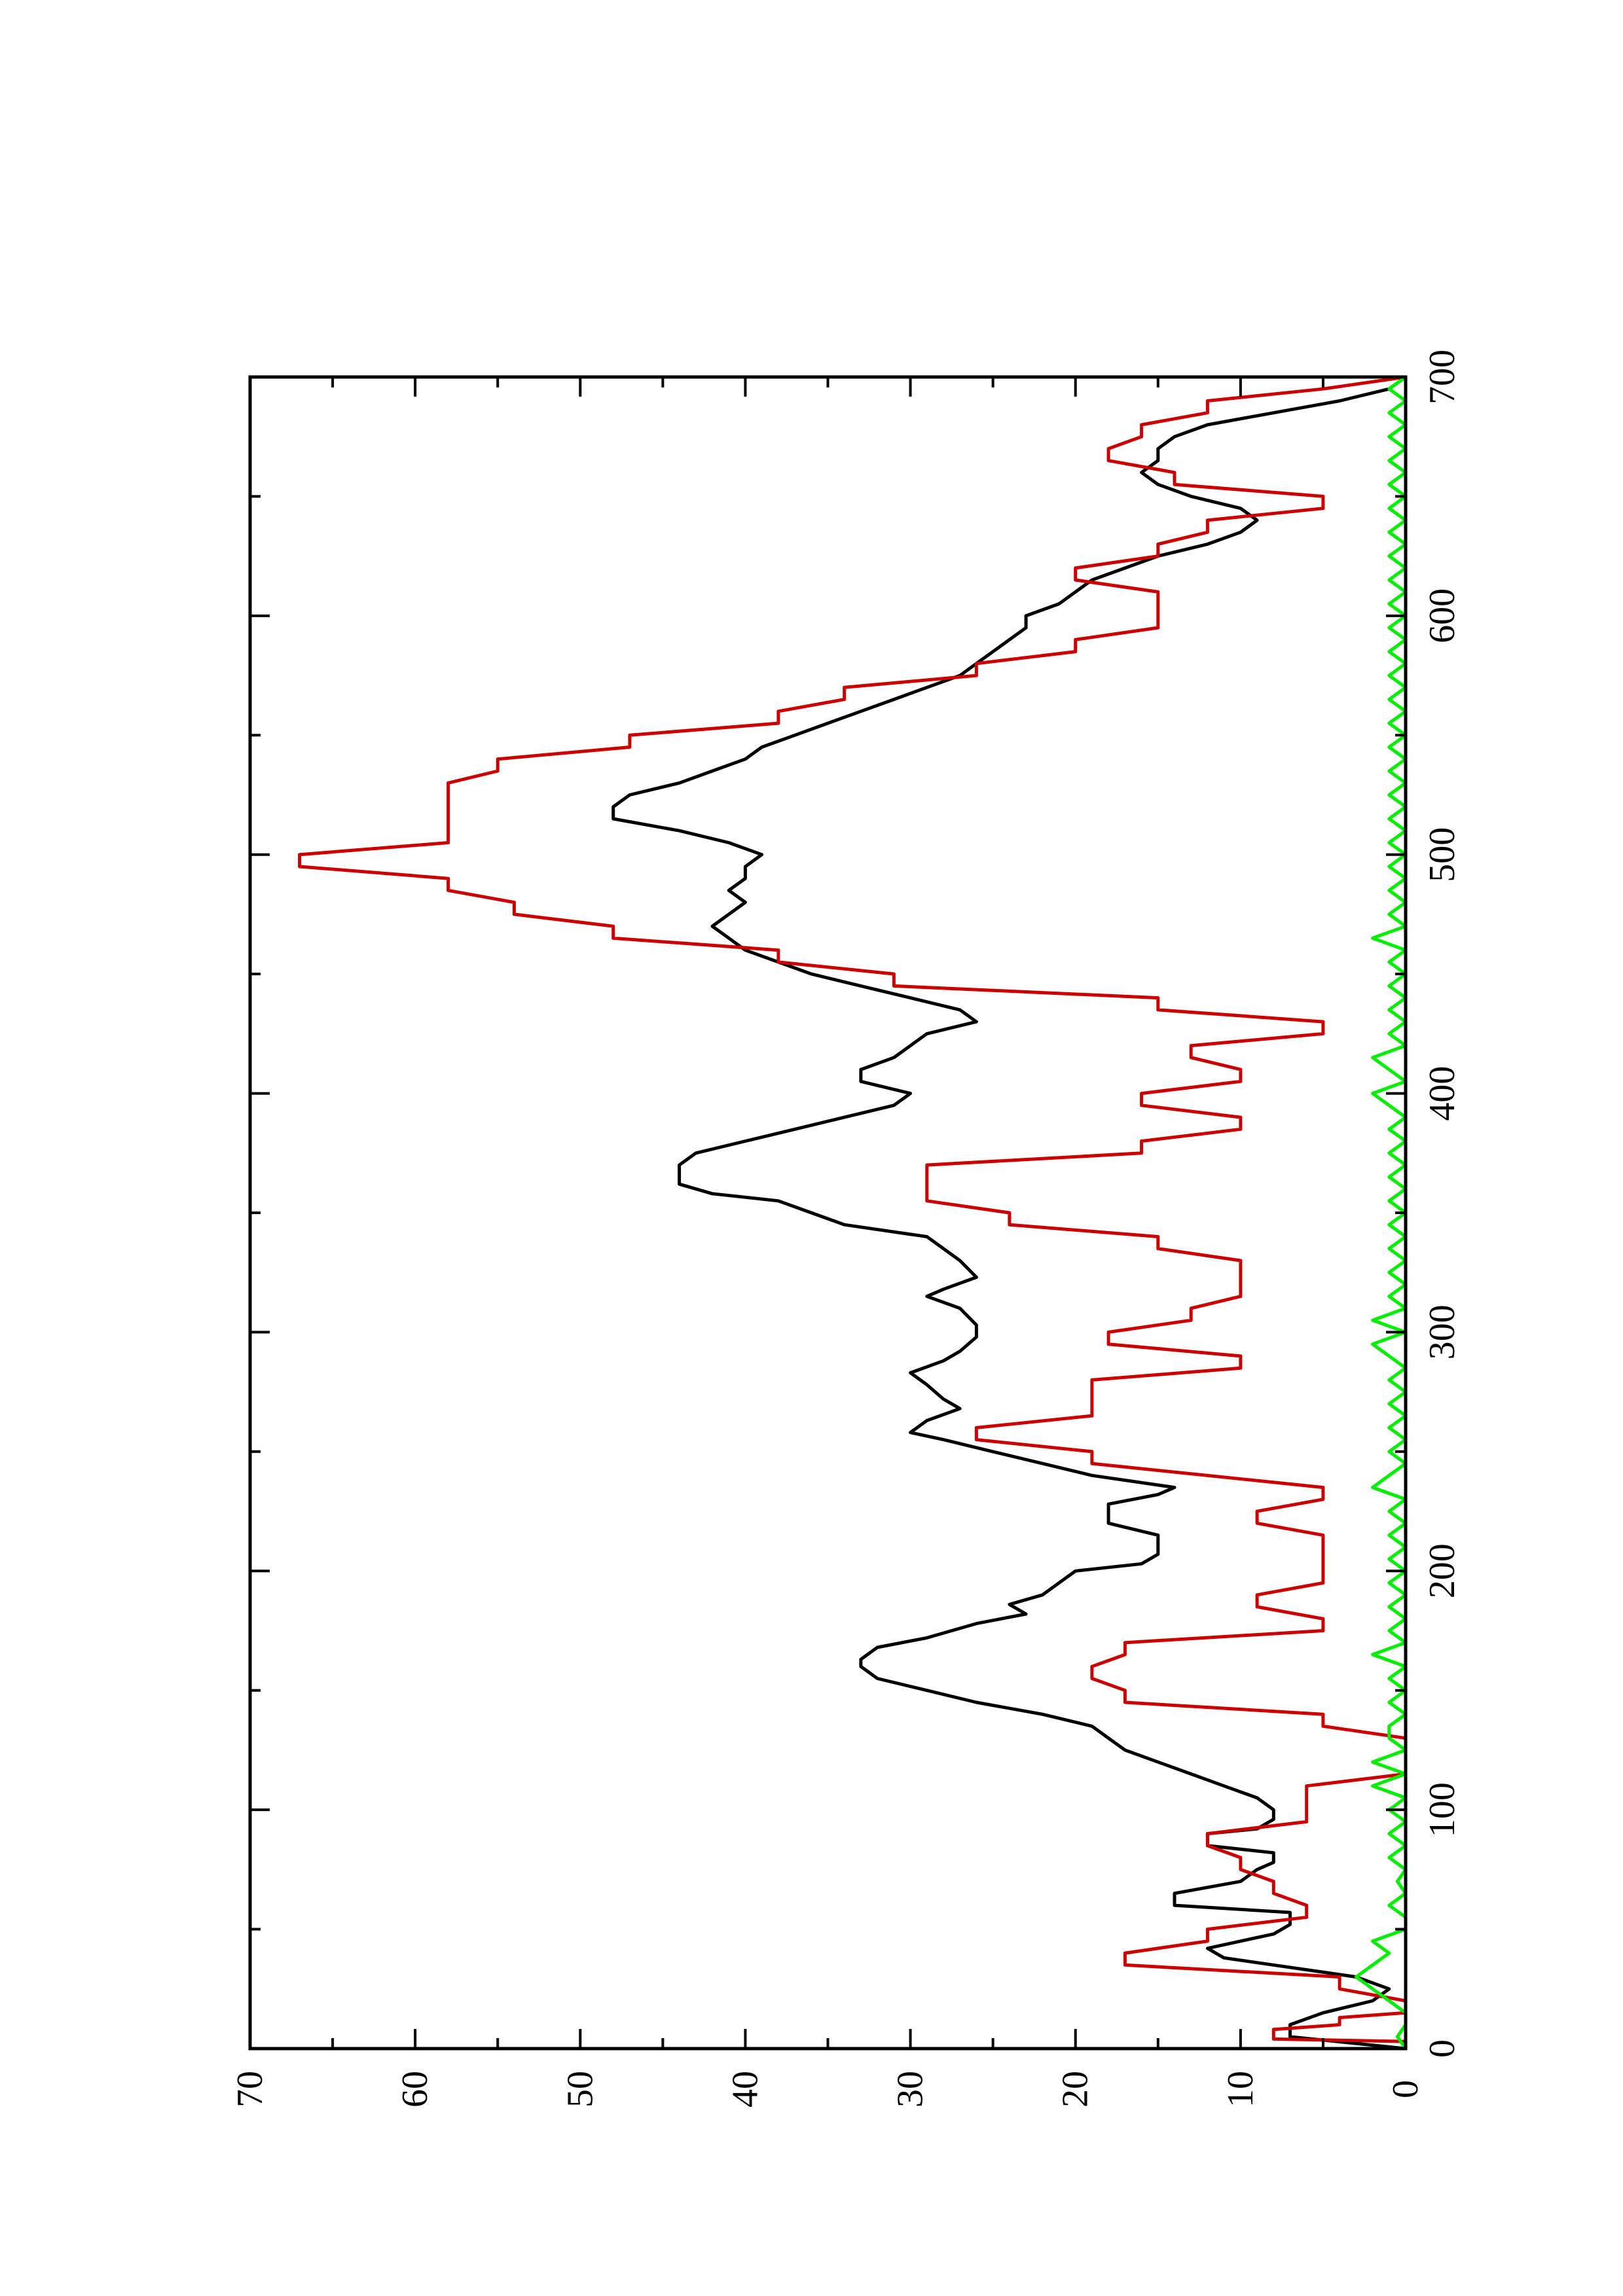 The width and height of the screenshot is (1623, 2296). I want to click on y-tick-label-20: 20, so click(1075, 2089).